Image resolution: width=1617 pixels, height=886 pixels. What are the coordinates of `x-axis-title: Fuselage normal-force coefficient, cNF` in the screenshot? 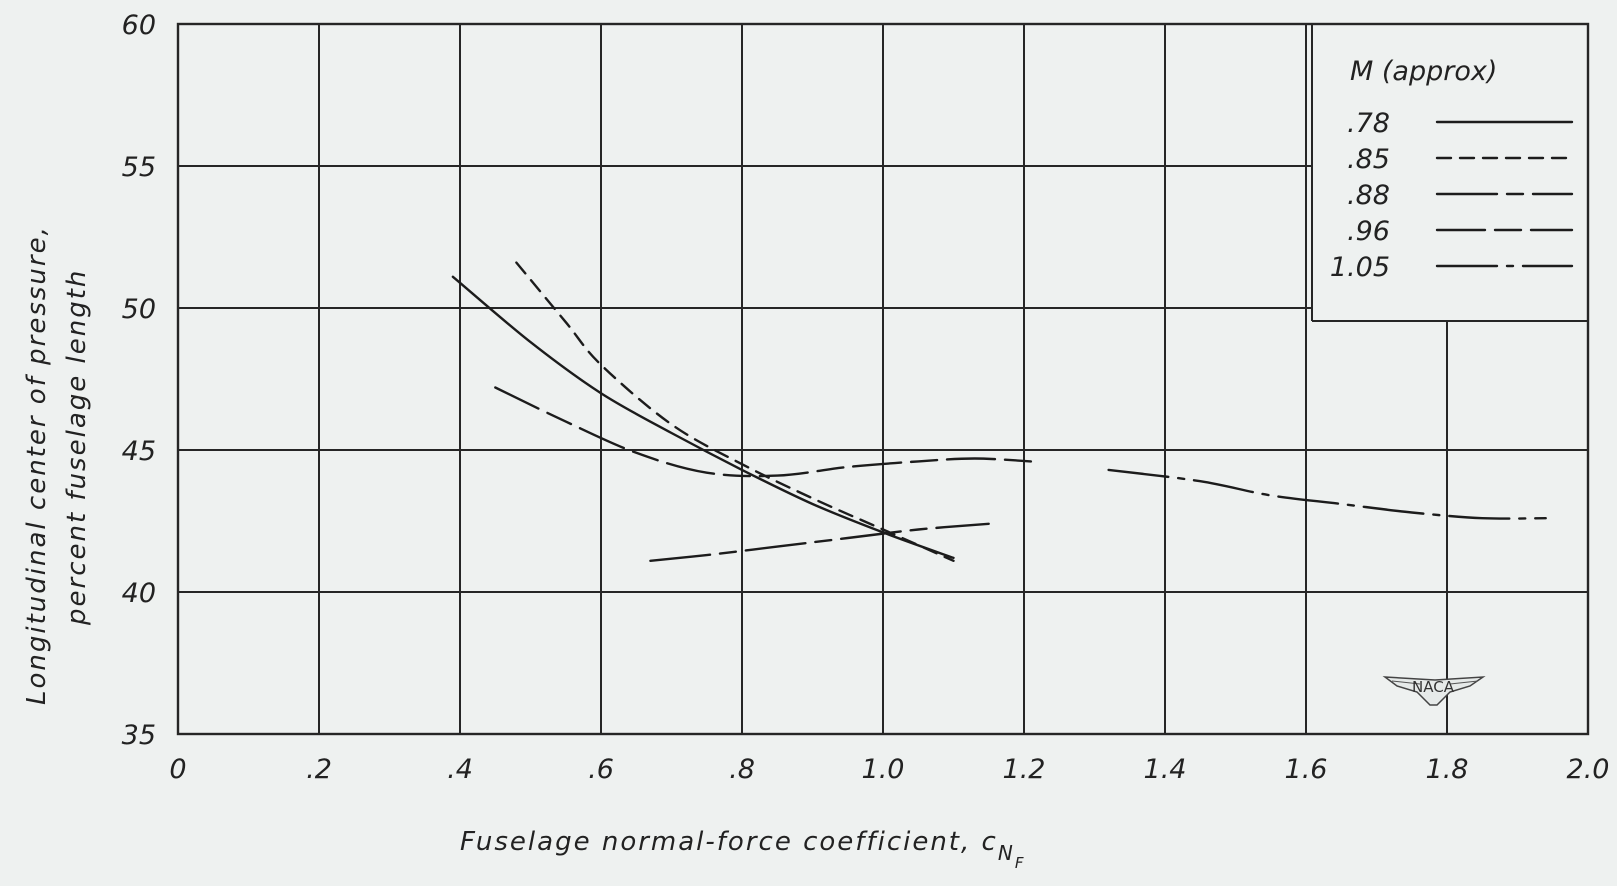 It's located at (742, 849).